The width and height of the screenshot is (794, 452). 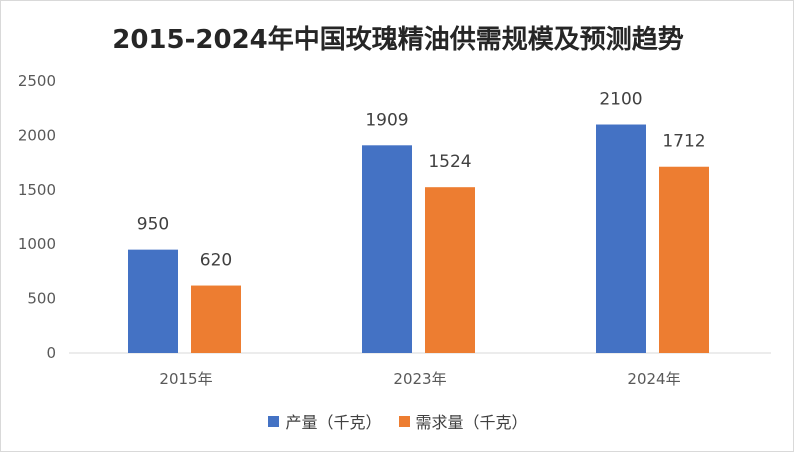 I want to click on x-tick-label: 2015年, so click(x=185, y=379).